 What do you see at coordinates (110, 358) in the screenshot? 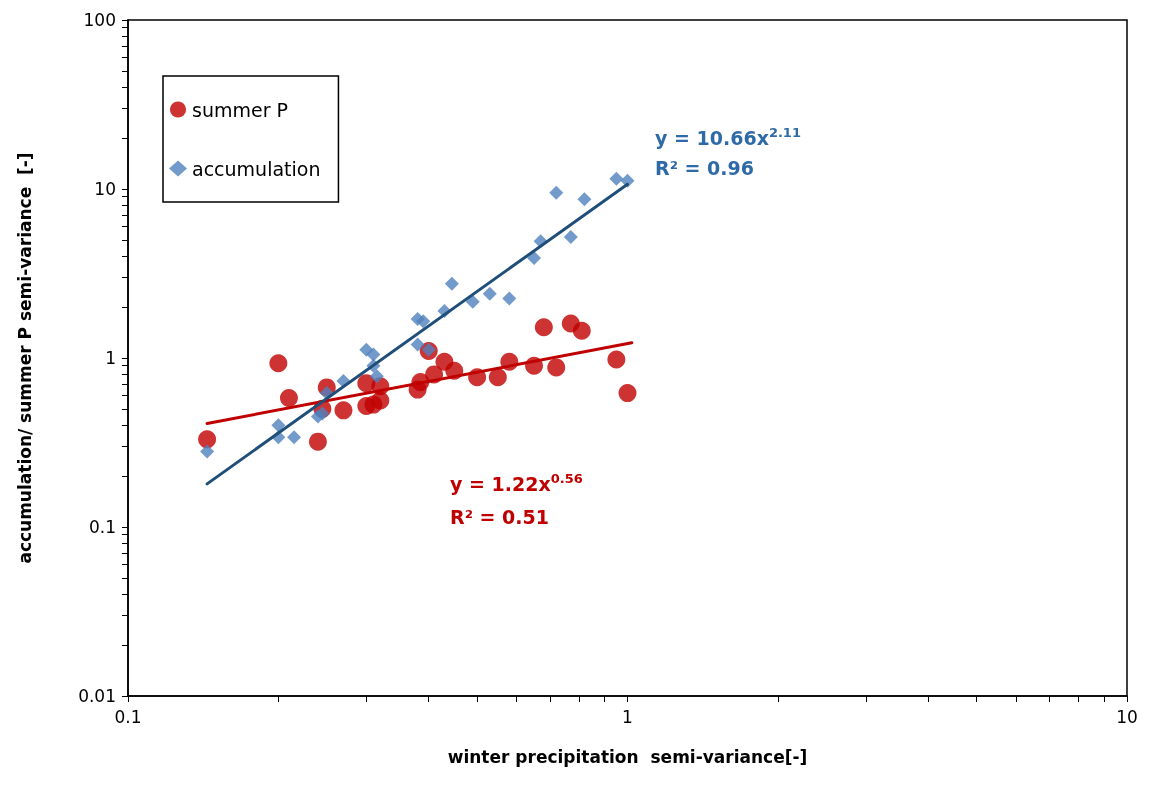
I see `y-tick-label: 1` at bounding box center [110, 358].